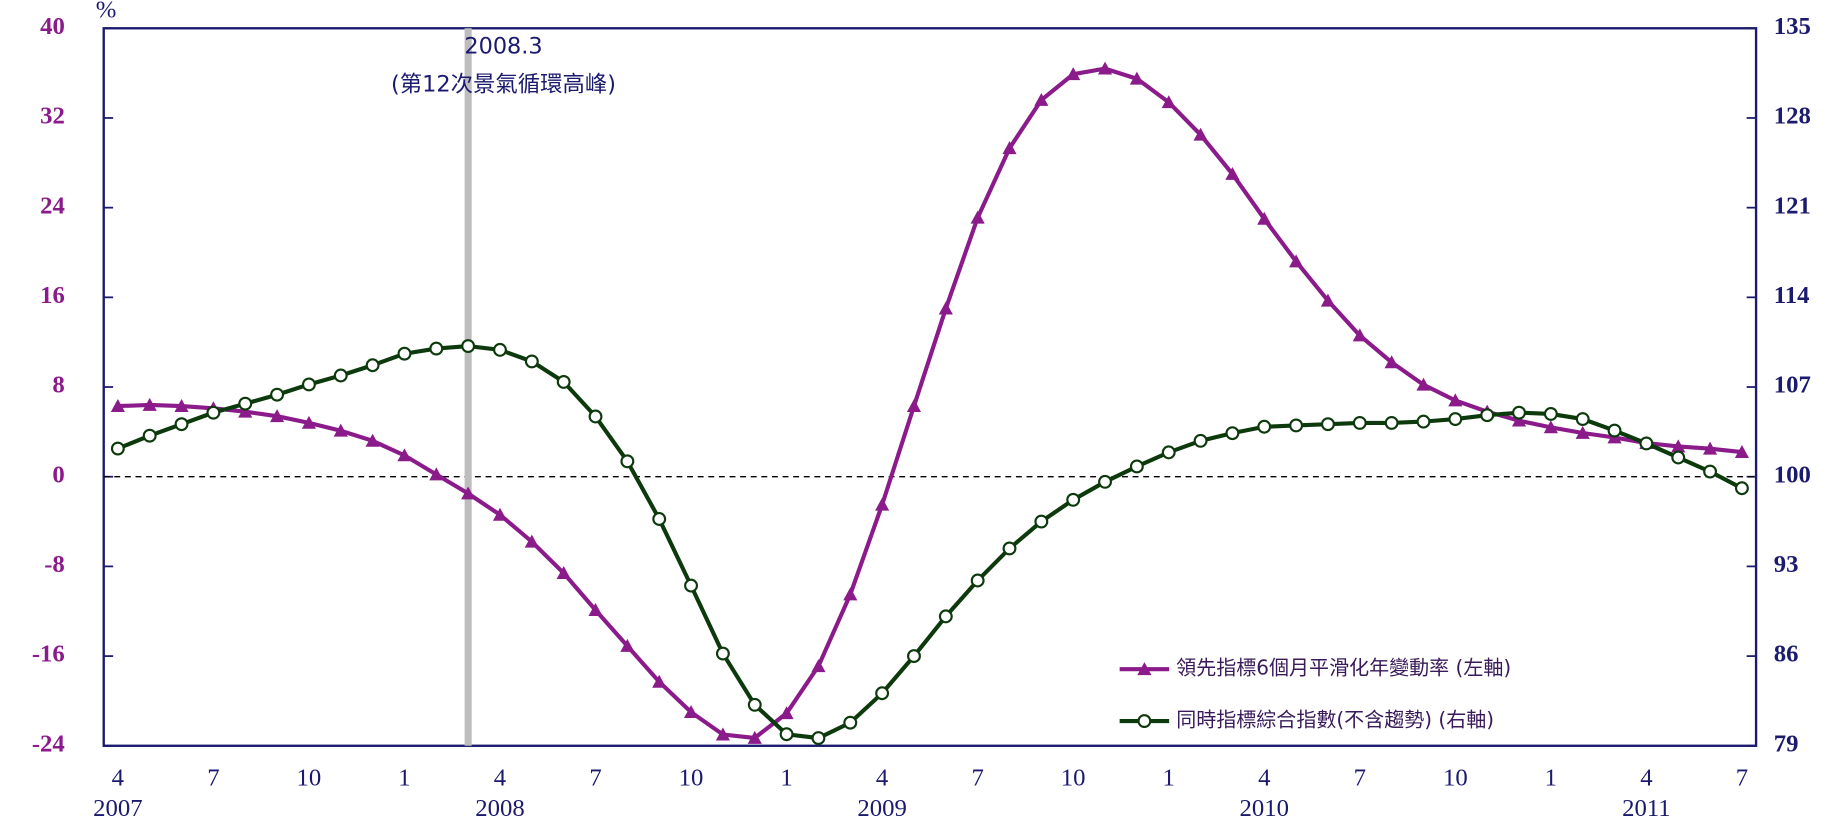 This screenshot has height=820, width=1848. I want to click on y-axis-label: %, so click(106, 11).